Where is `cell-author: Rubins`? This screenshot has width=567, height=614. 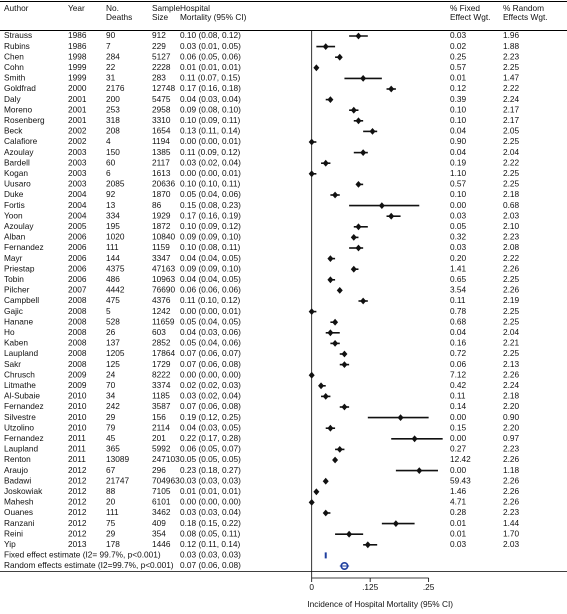
cell-author: Rubins is located at coordinates (17, 46).